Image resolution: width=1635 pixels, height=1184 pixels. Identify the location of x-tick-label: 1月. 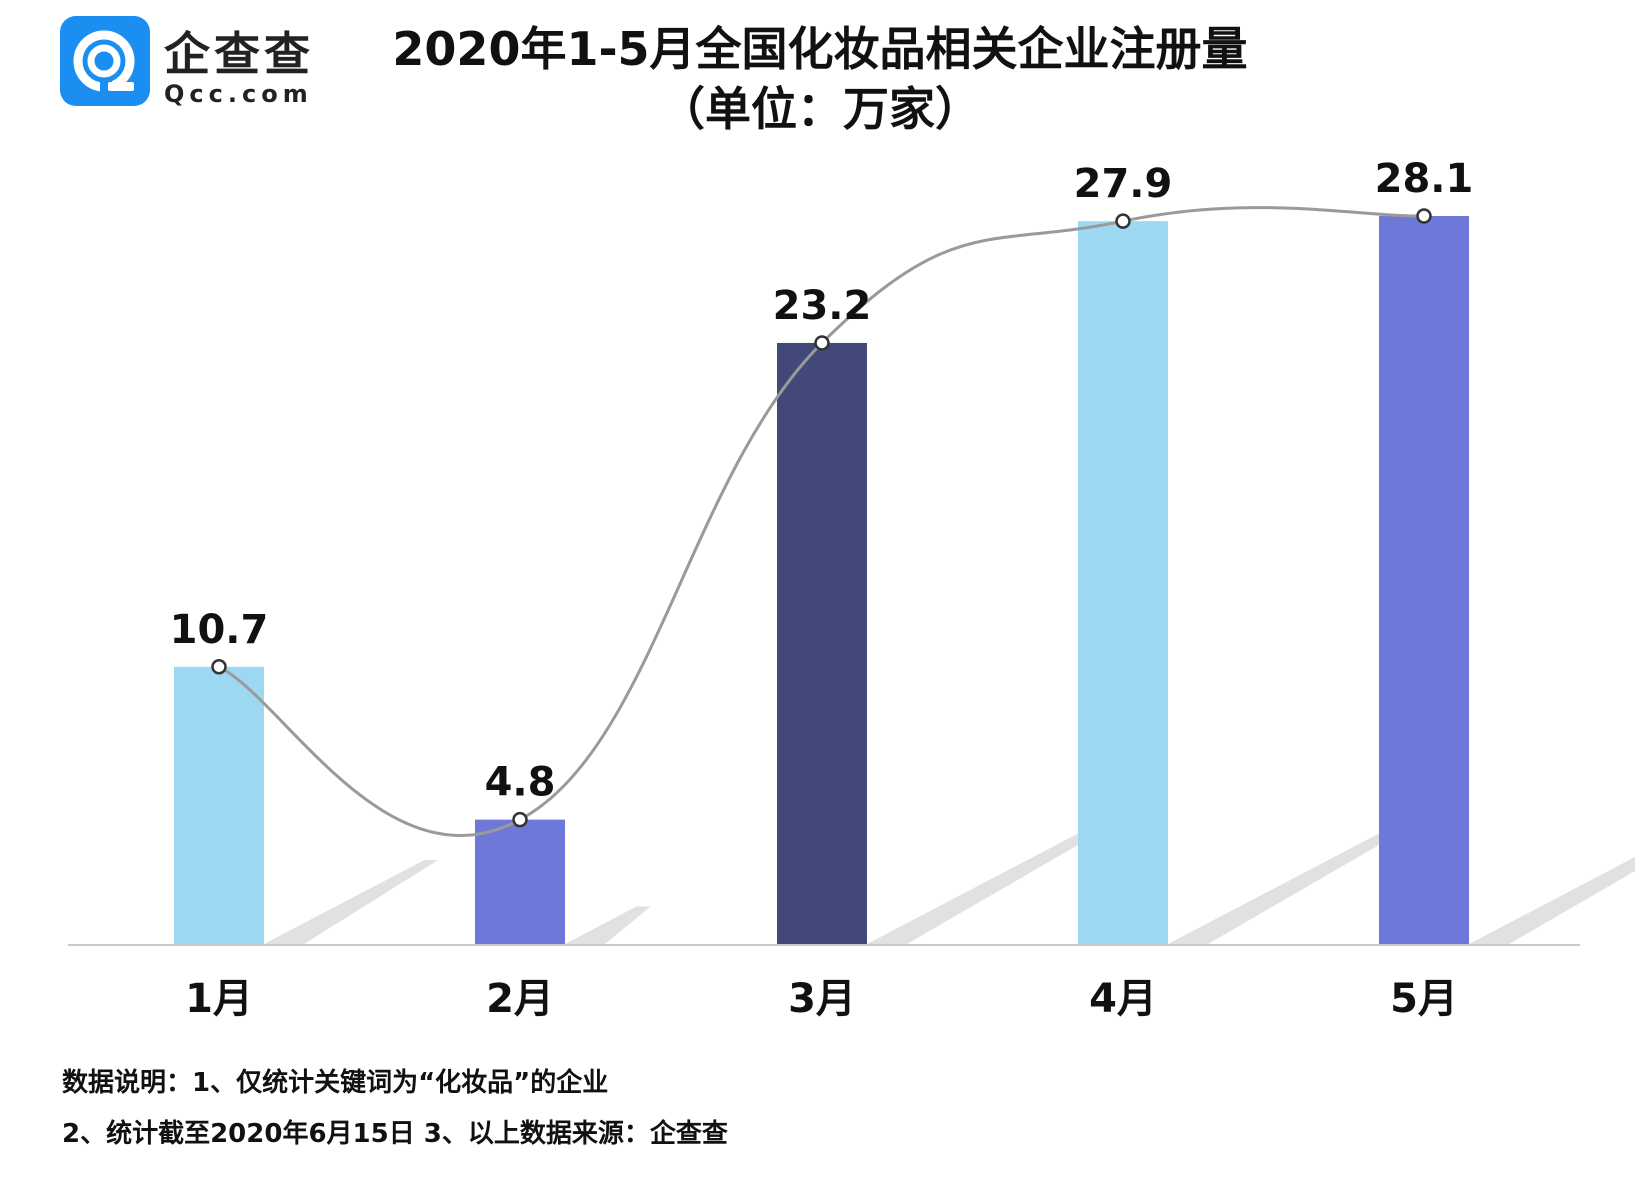
(219, 999).